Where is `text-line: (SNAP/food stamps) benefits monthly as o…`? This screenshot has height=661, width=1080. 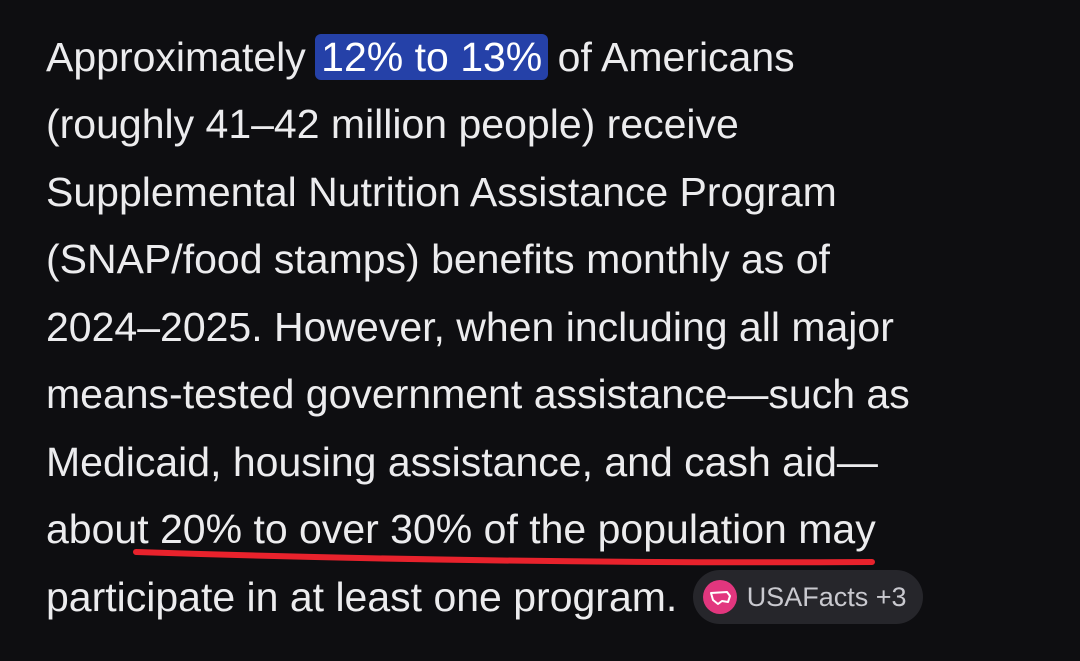 text-line: (SNAP/food stamps) benefits monthly as o… is located at coordinates (438, 259).